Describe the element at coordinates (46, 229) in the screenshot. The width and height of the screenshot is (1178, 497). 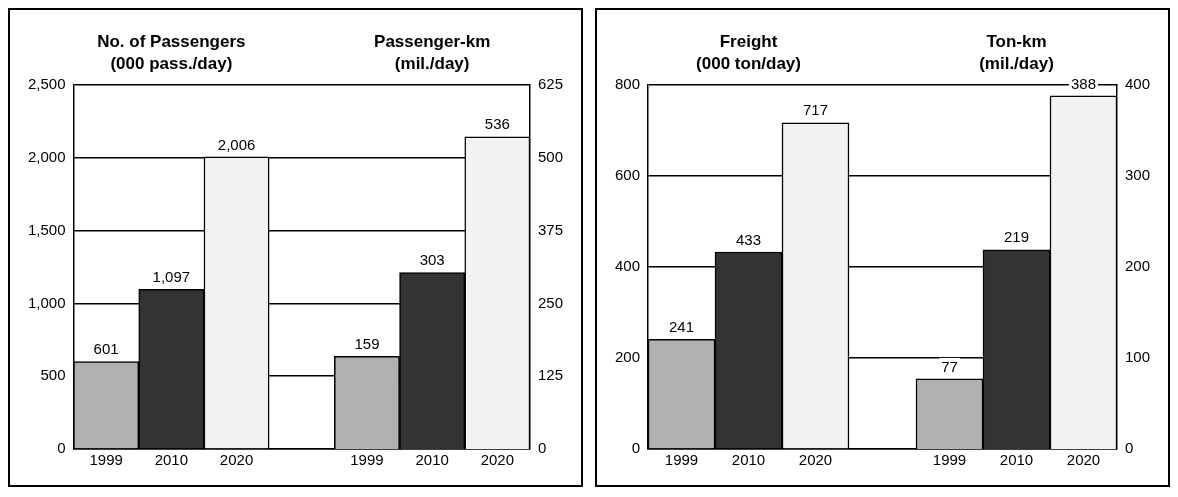
I see `y-tick-label: 1,500` at that location.